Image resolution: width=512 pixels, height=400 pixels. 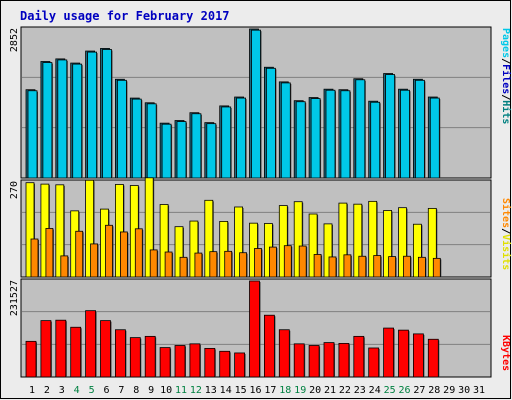 I want to click on x-tick-label: 31, so click(x=479, y=390).